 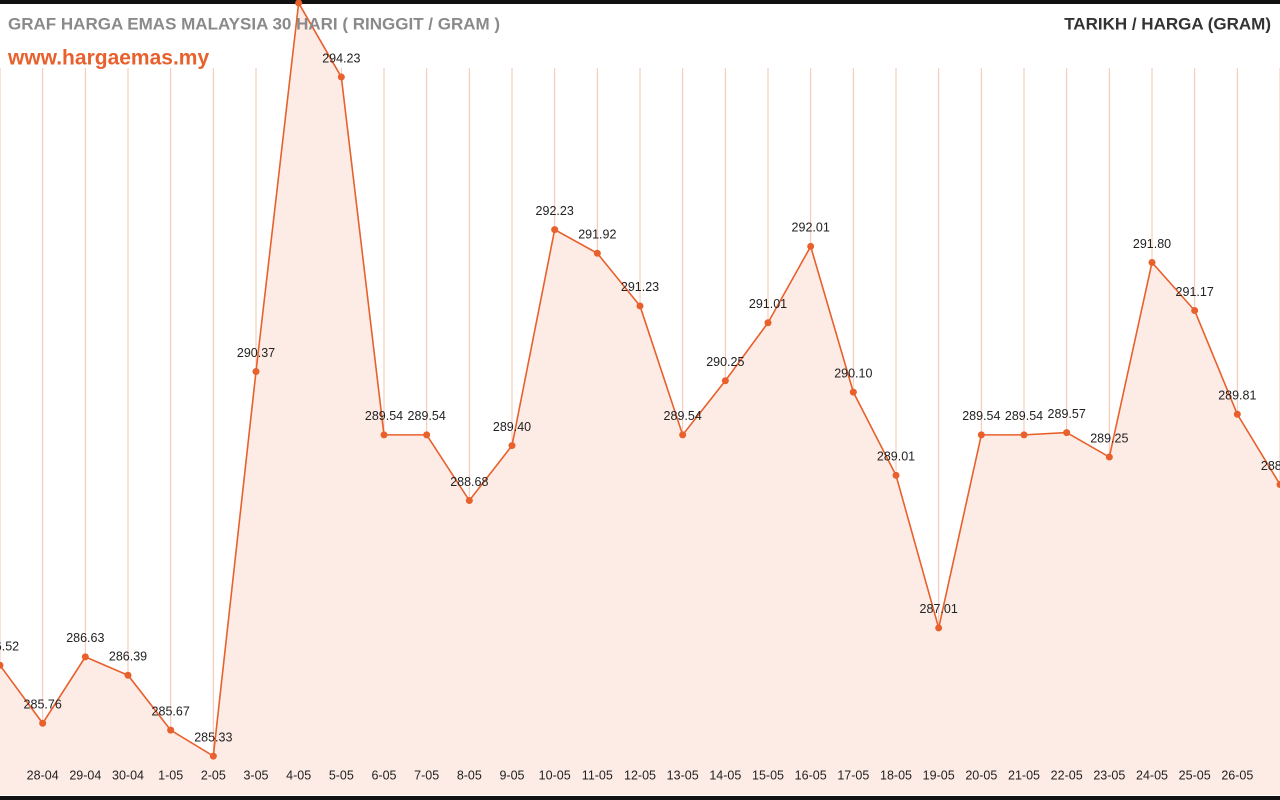 What do you see at coordinates (469, 775) in the screenshot?
I see `x-tick-label: 8-05` at bounding box center [469, 775].